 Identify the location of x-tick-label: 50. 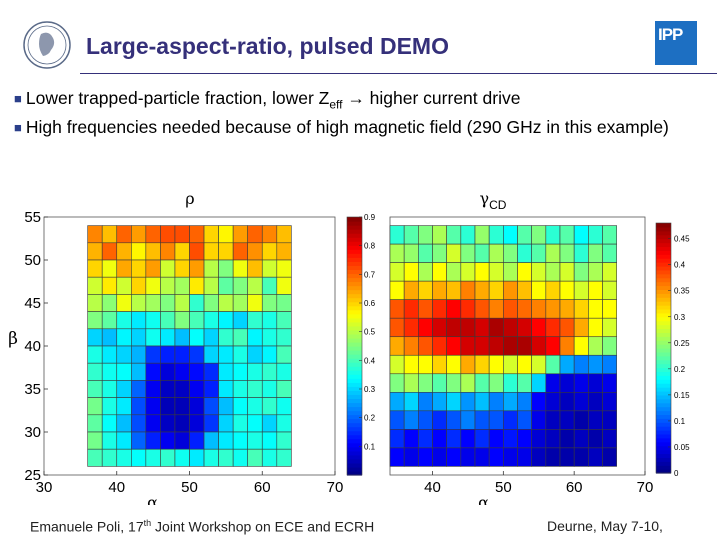
(189, 487).